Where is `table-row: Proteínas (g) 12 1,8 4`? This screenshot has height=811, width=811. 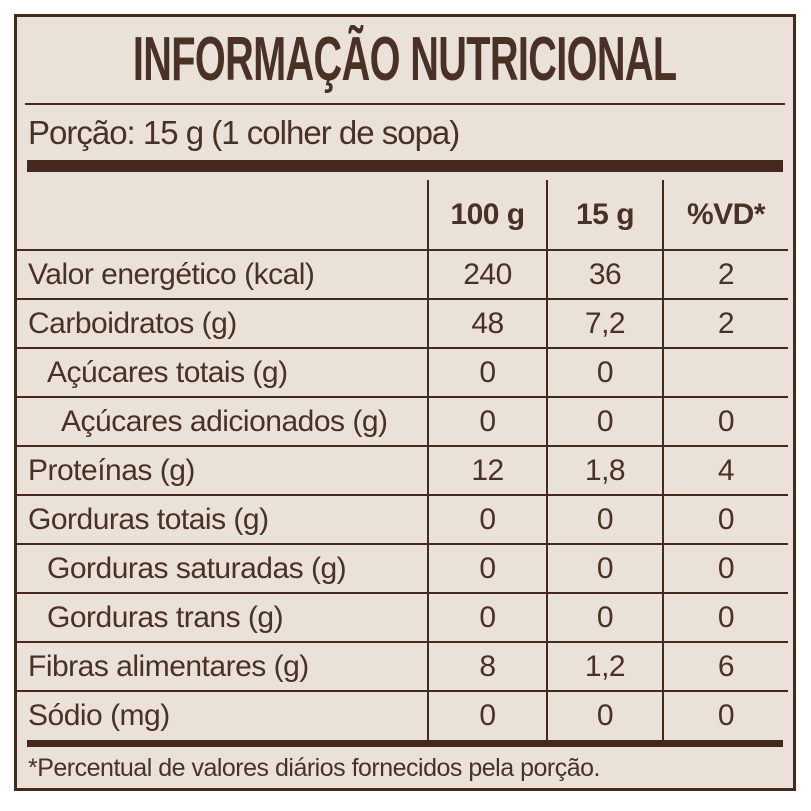 table-row: Proteínas (g) 12 1,8 4 is located at coordinates (402, 470).